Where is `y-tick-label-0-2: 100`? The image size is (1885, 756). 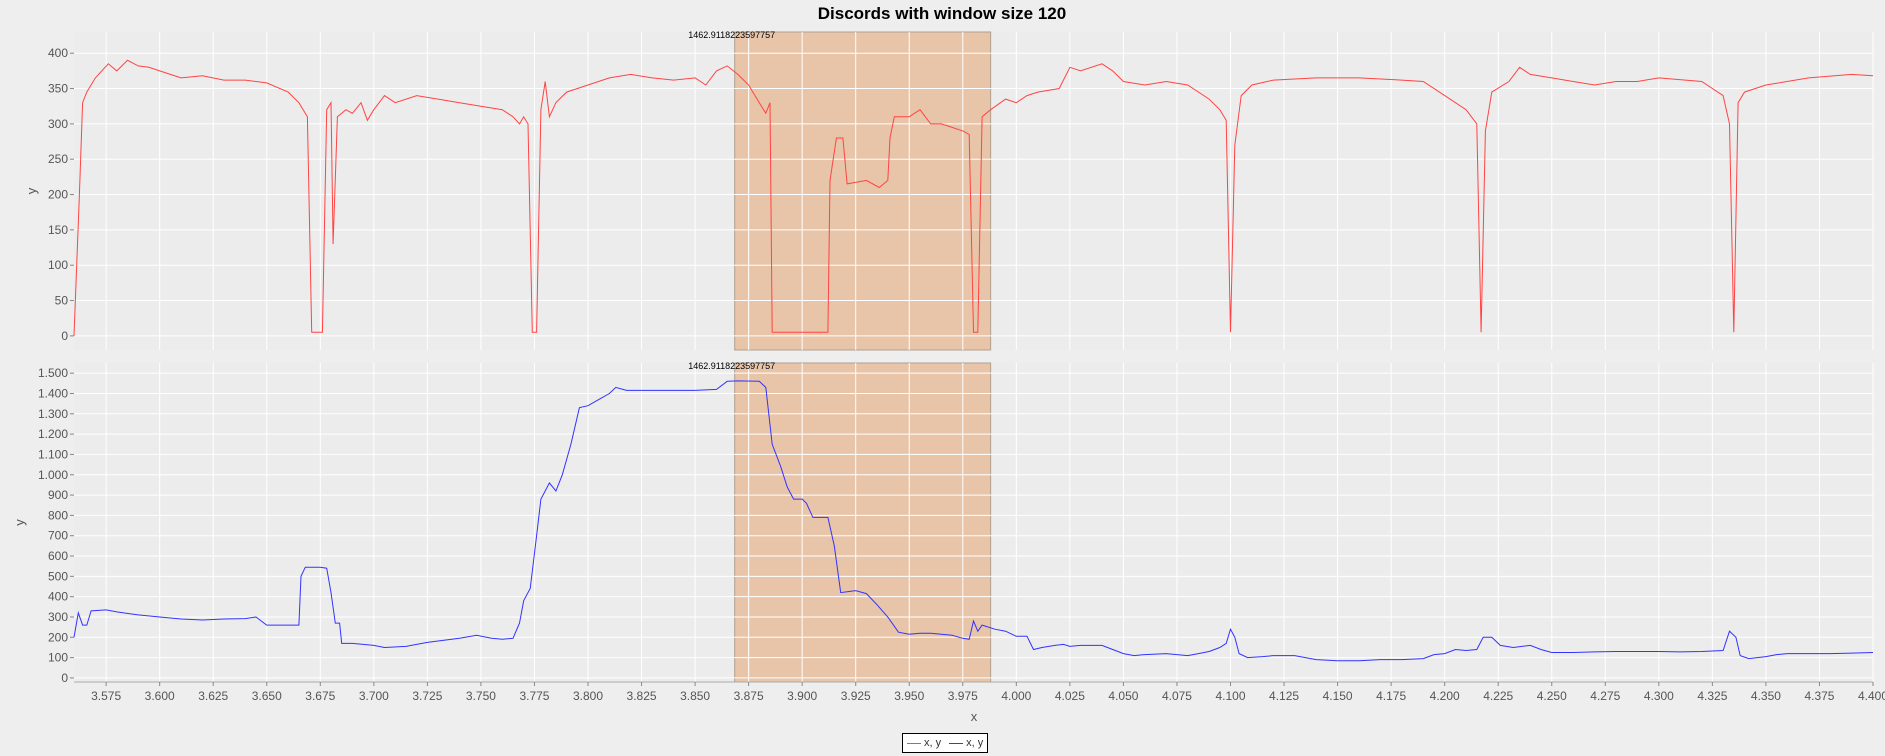 y-tick-label-0-2: 100 is located at coordinates (58, 265).